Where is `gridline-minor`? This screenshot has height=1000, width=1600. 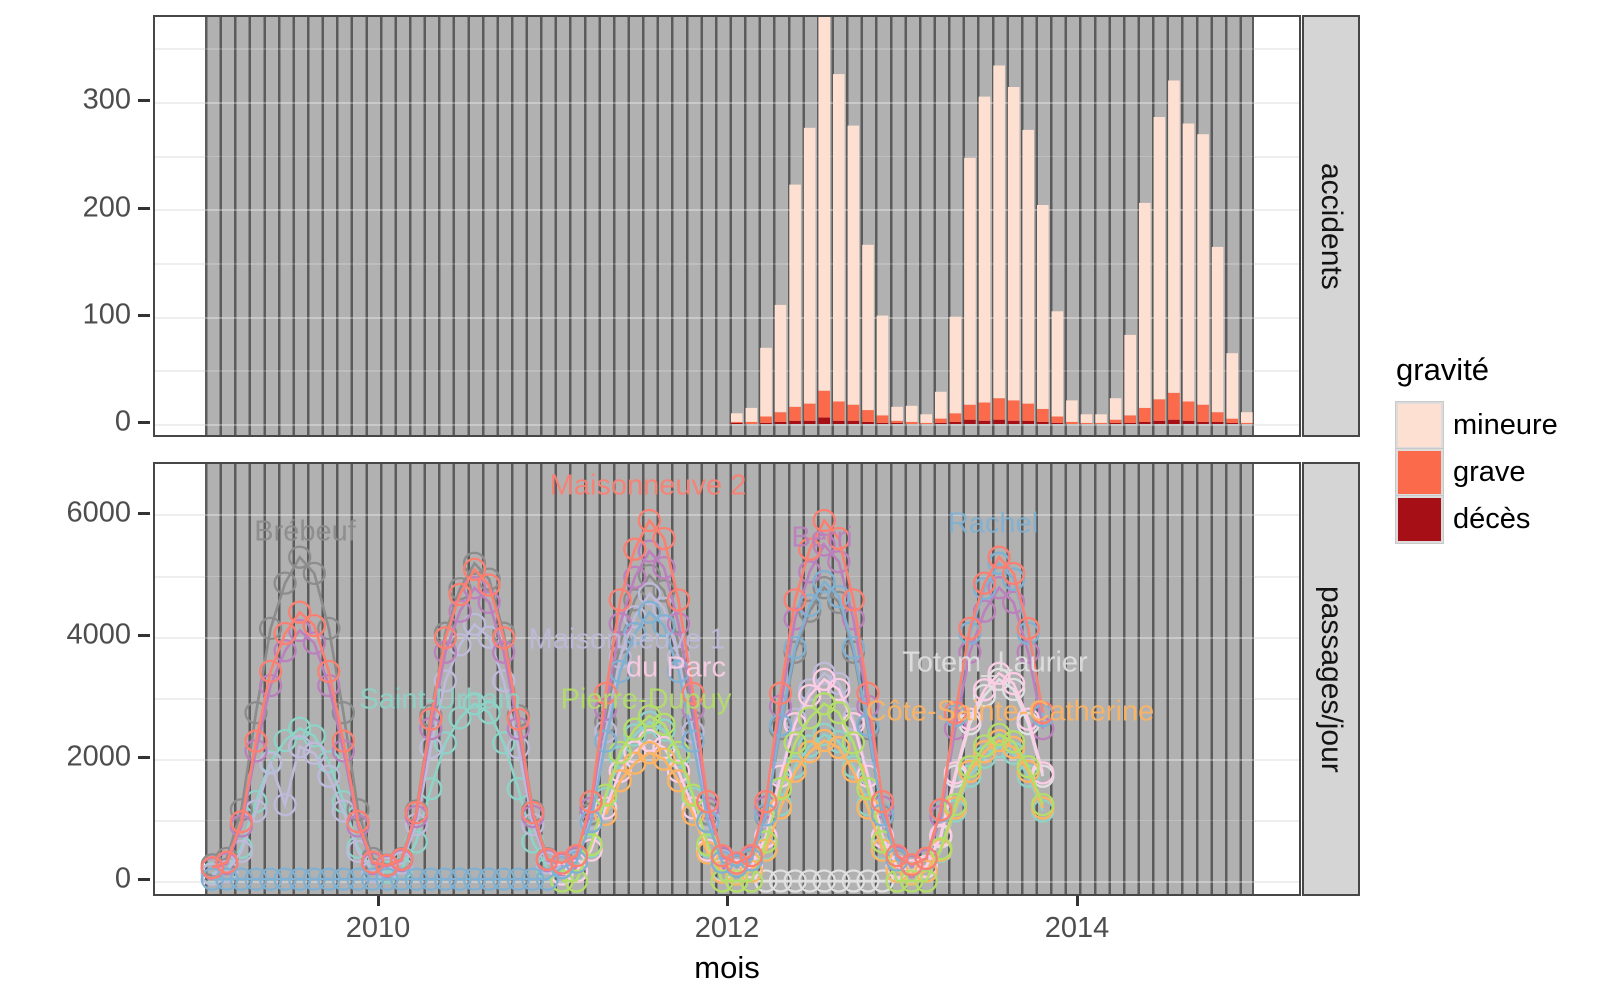
gridline-minor is located at coordinates (729, 576).